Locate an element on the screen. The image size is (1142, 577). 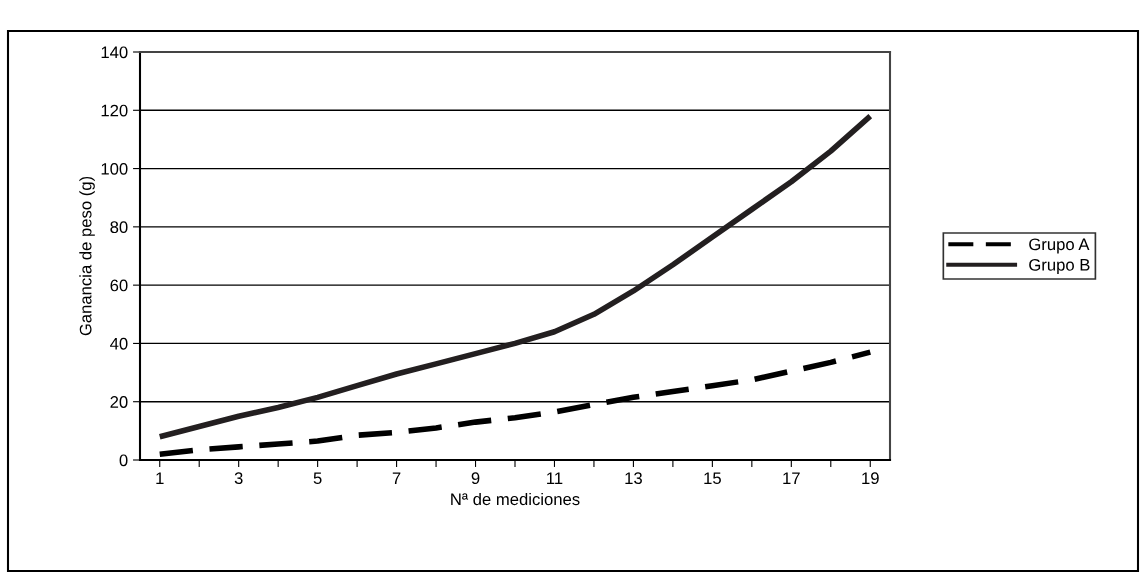
x-tick-label: 17 is located at coordinates (791, 478).